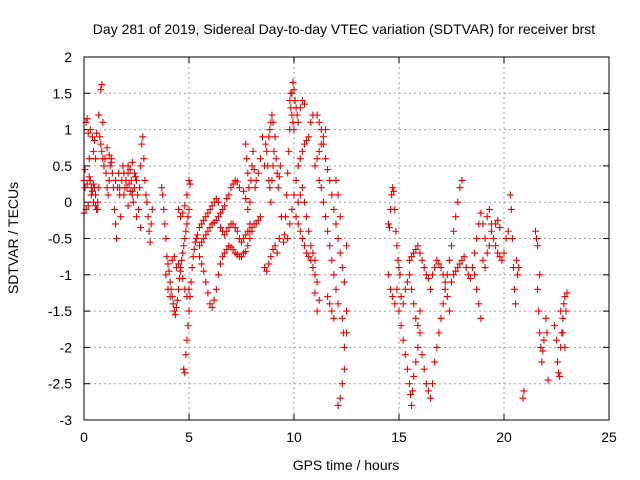 This screenshot has height=480, width=640. What do you see at coordinates (504, 437) in the screenshot?
I see `x-tick-label: 20` at bounding box center [504, 437].